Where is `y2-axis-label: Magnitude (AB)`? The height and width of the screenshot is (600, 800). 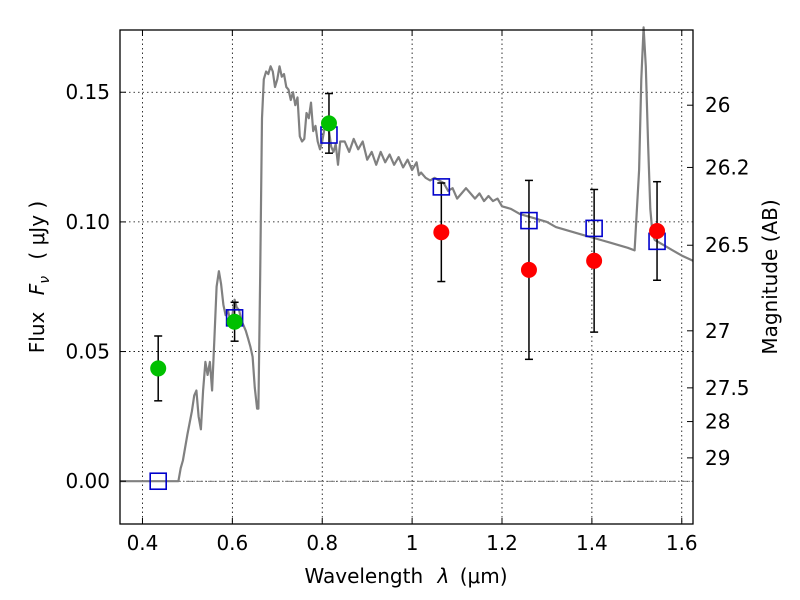 y2-axis-label: Magnitude (AB) is located at coordinates (770, 276).